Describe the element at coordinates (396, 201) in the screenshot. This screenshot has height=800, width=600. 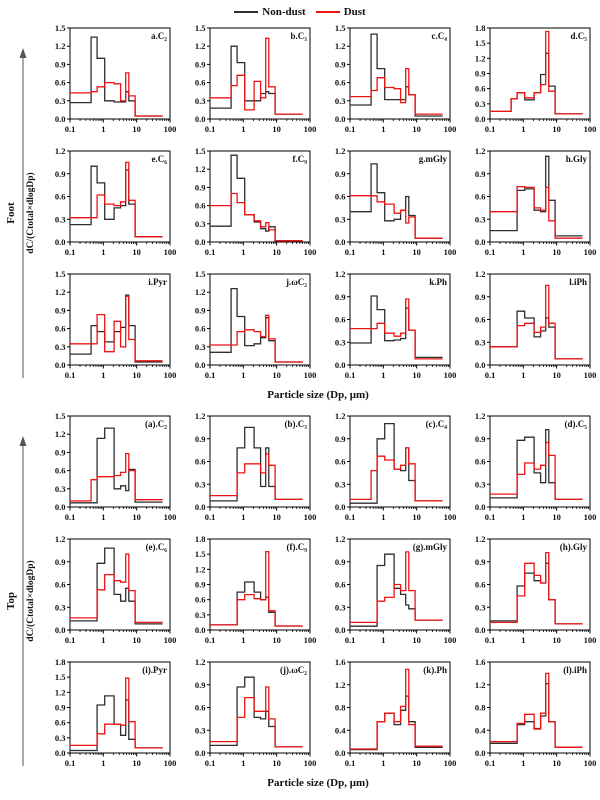
I see `plot-canvas: 0.0 0.3 0.6 0.9 1.2 0.1 1 10 100 g.mGly` at that location.